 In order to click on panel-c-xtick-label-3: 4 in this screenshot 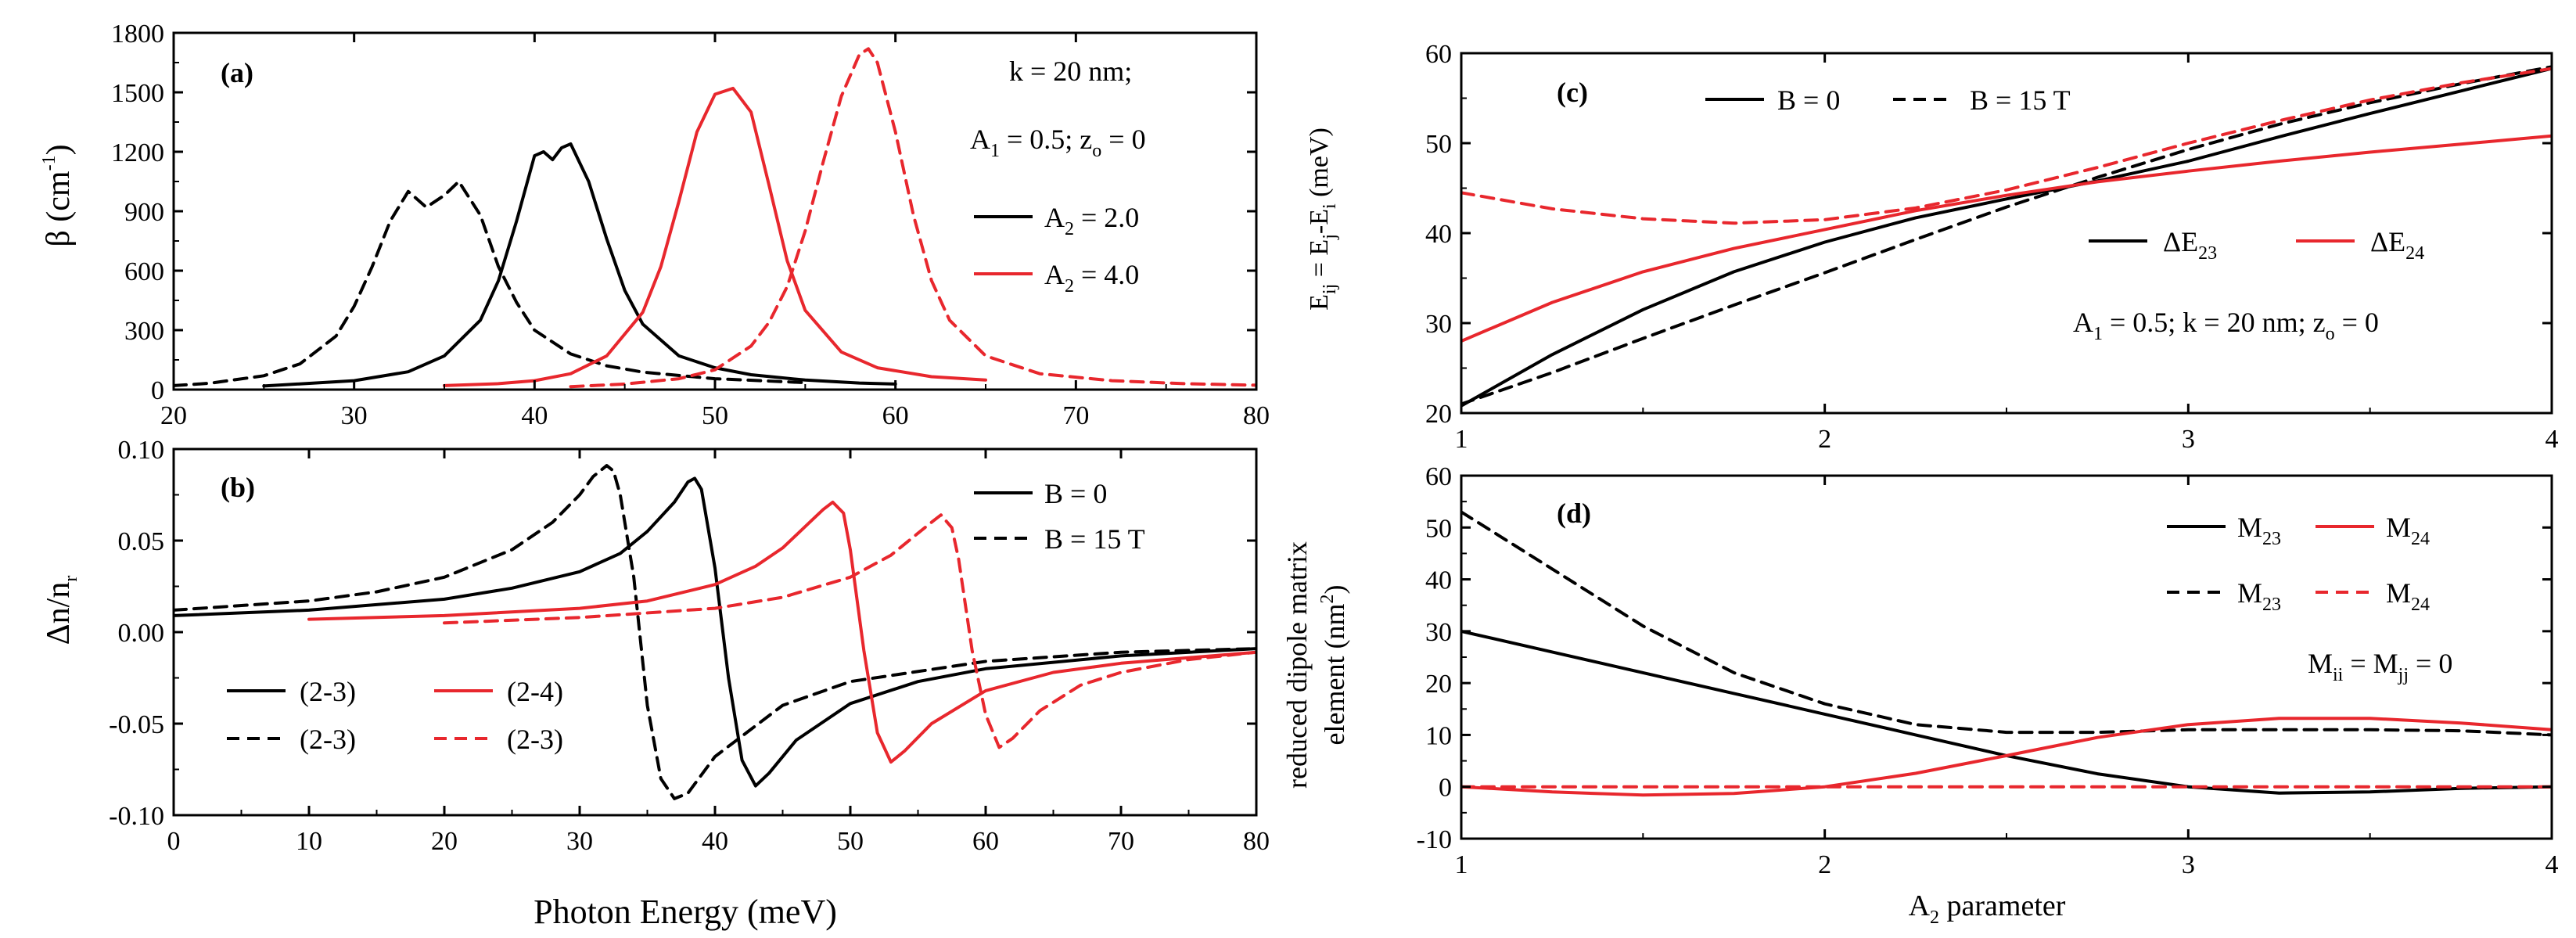, I will do `click(2552, 440)`.